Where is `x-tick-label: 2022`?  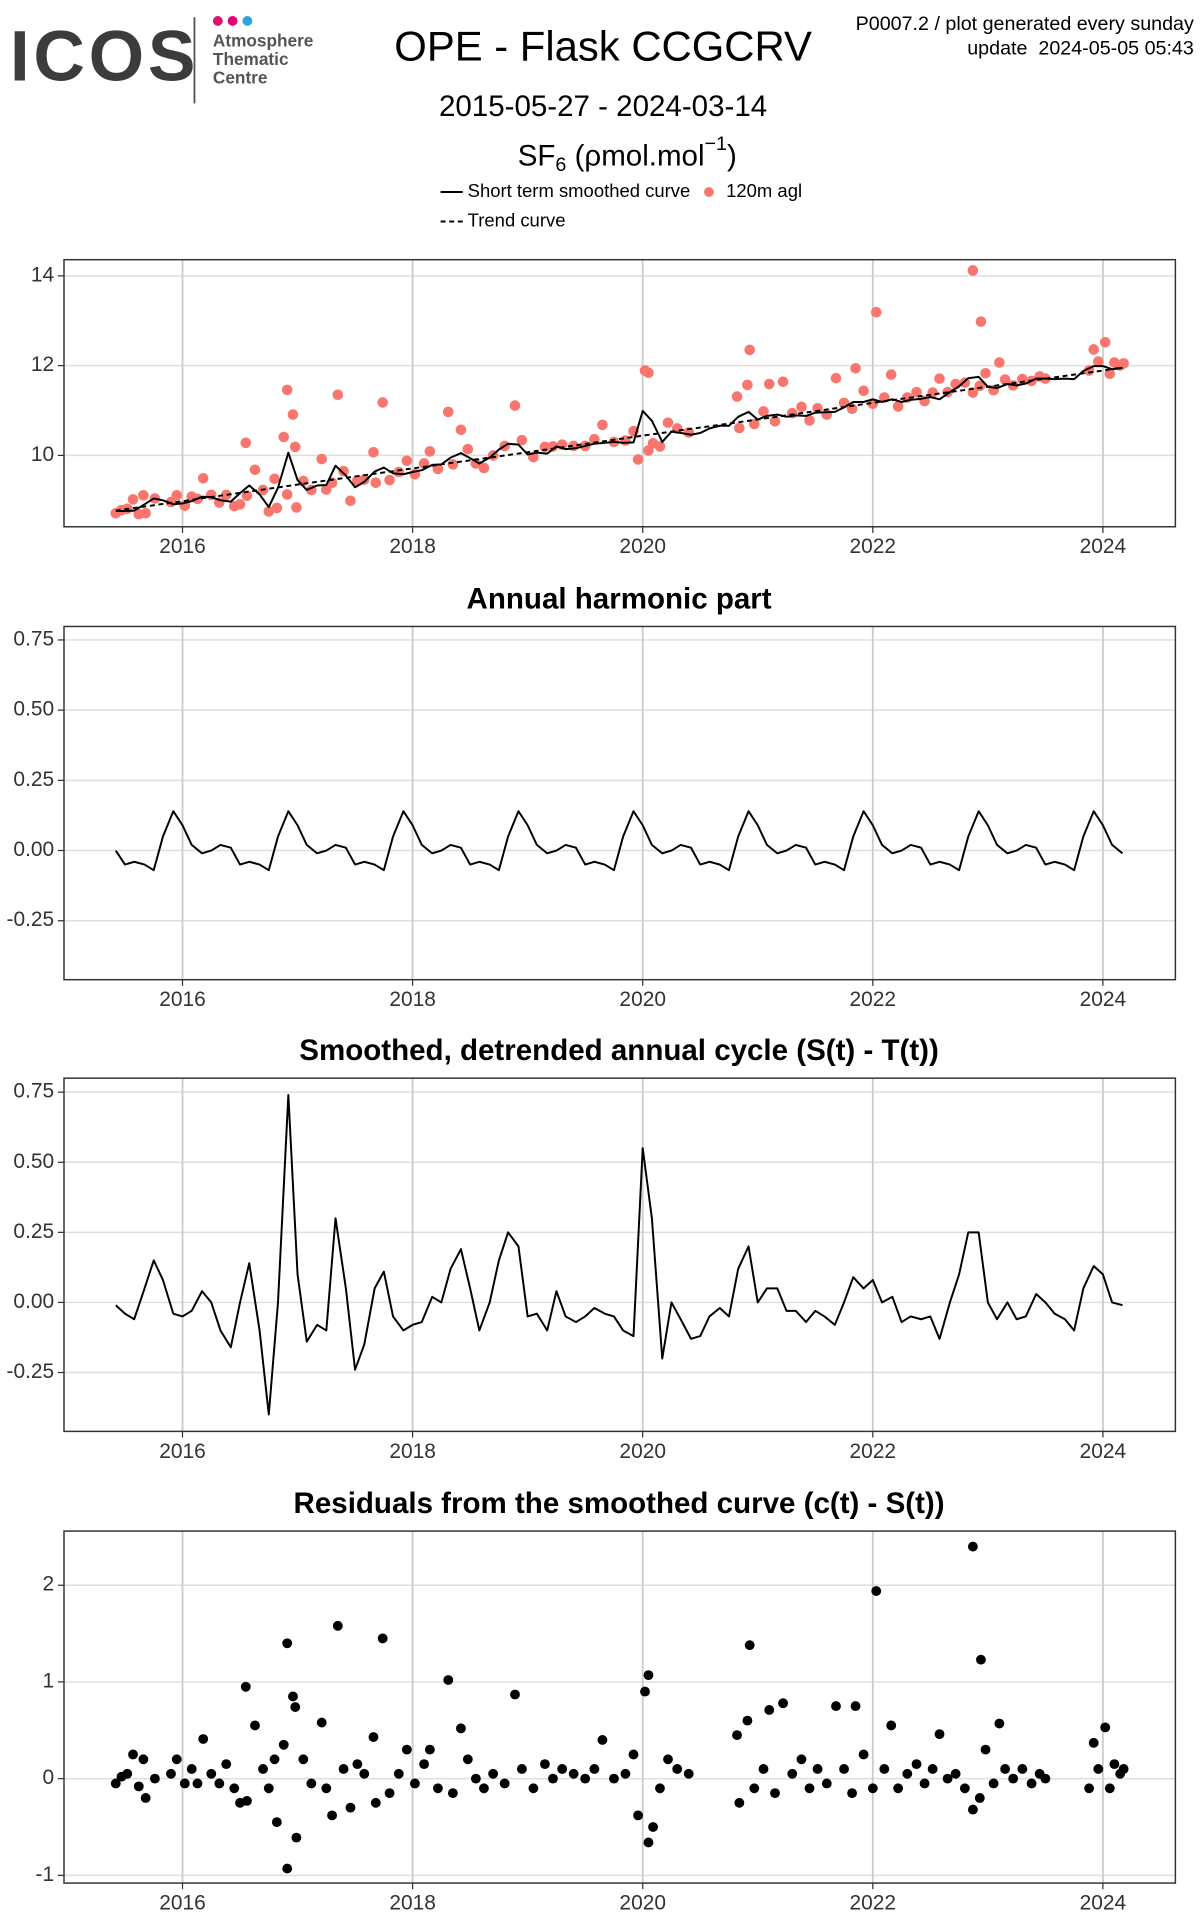 x-tick-label: 2022 is located at coordinates (873, 1451).